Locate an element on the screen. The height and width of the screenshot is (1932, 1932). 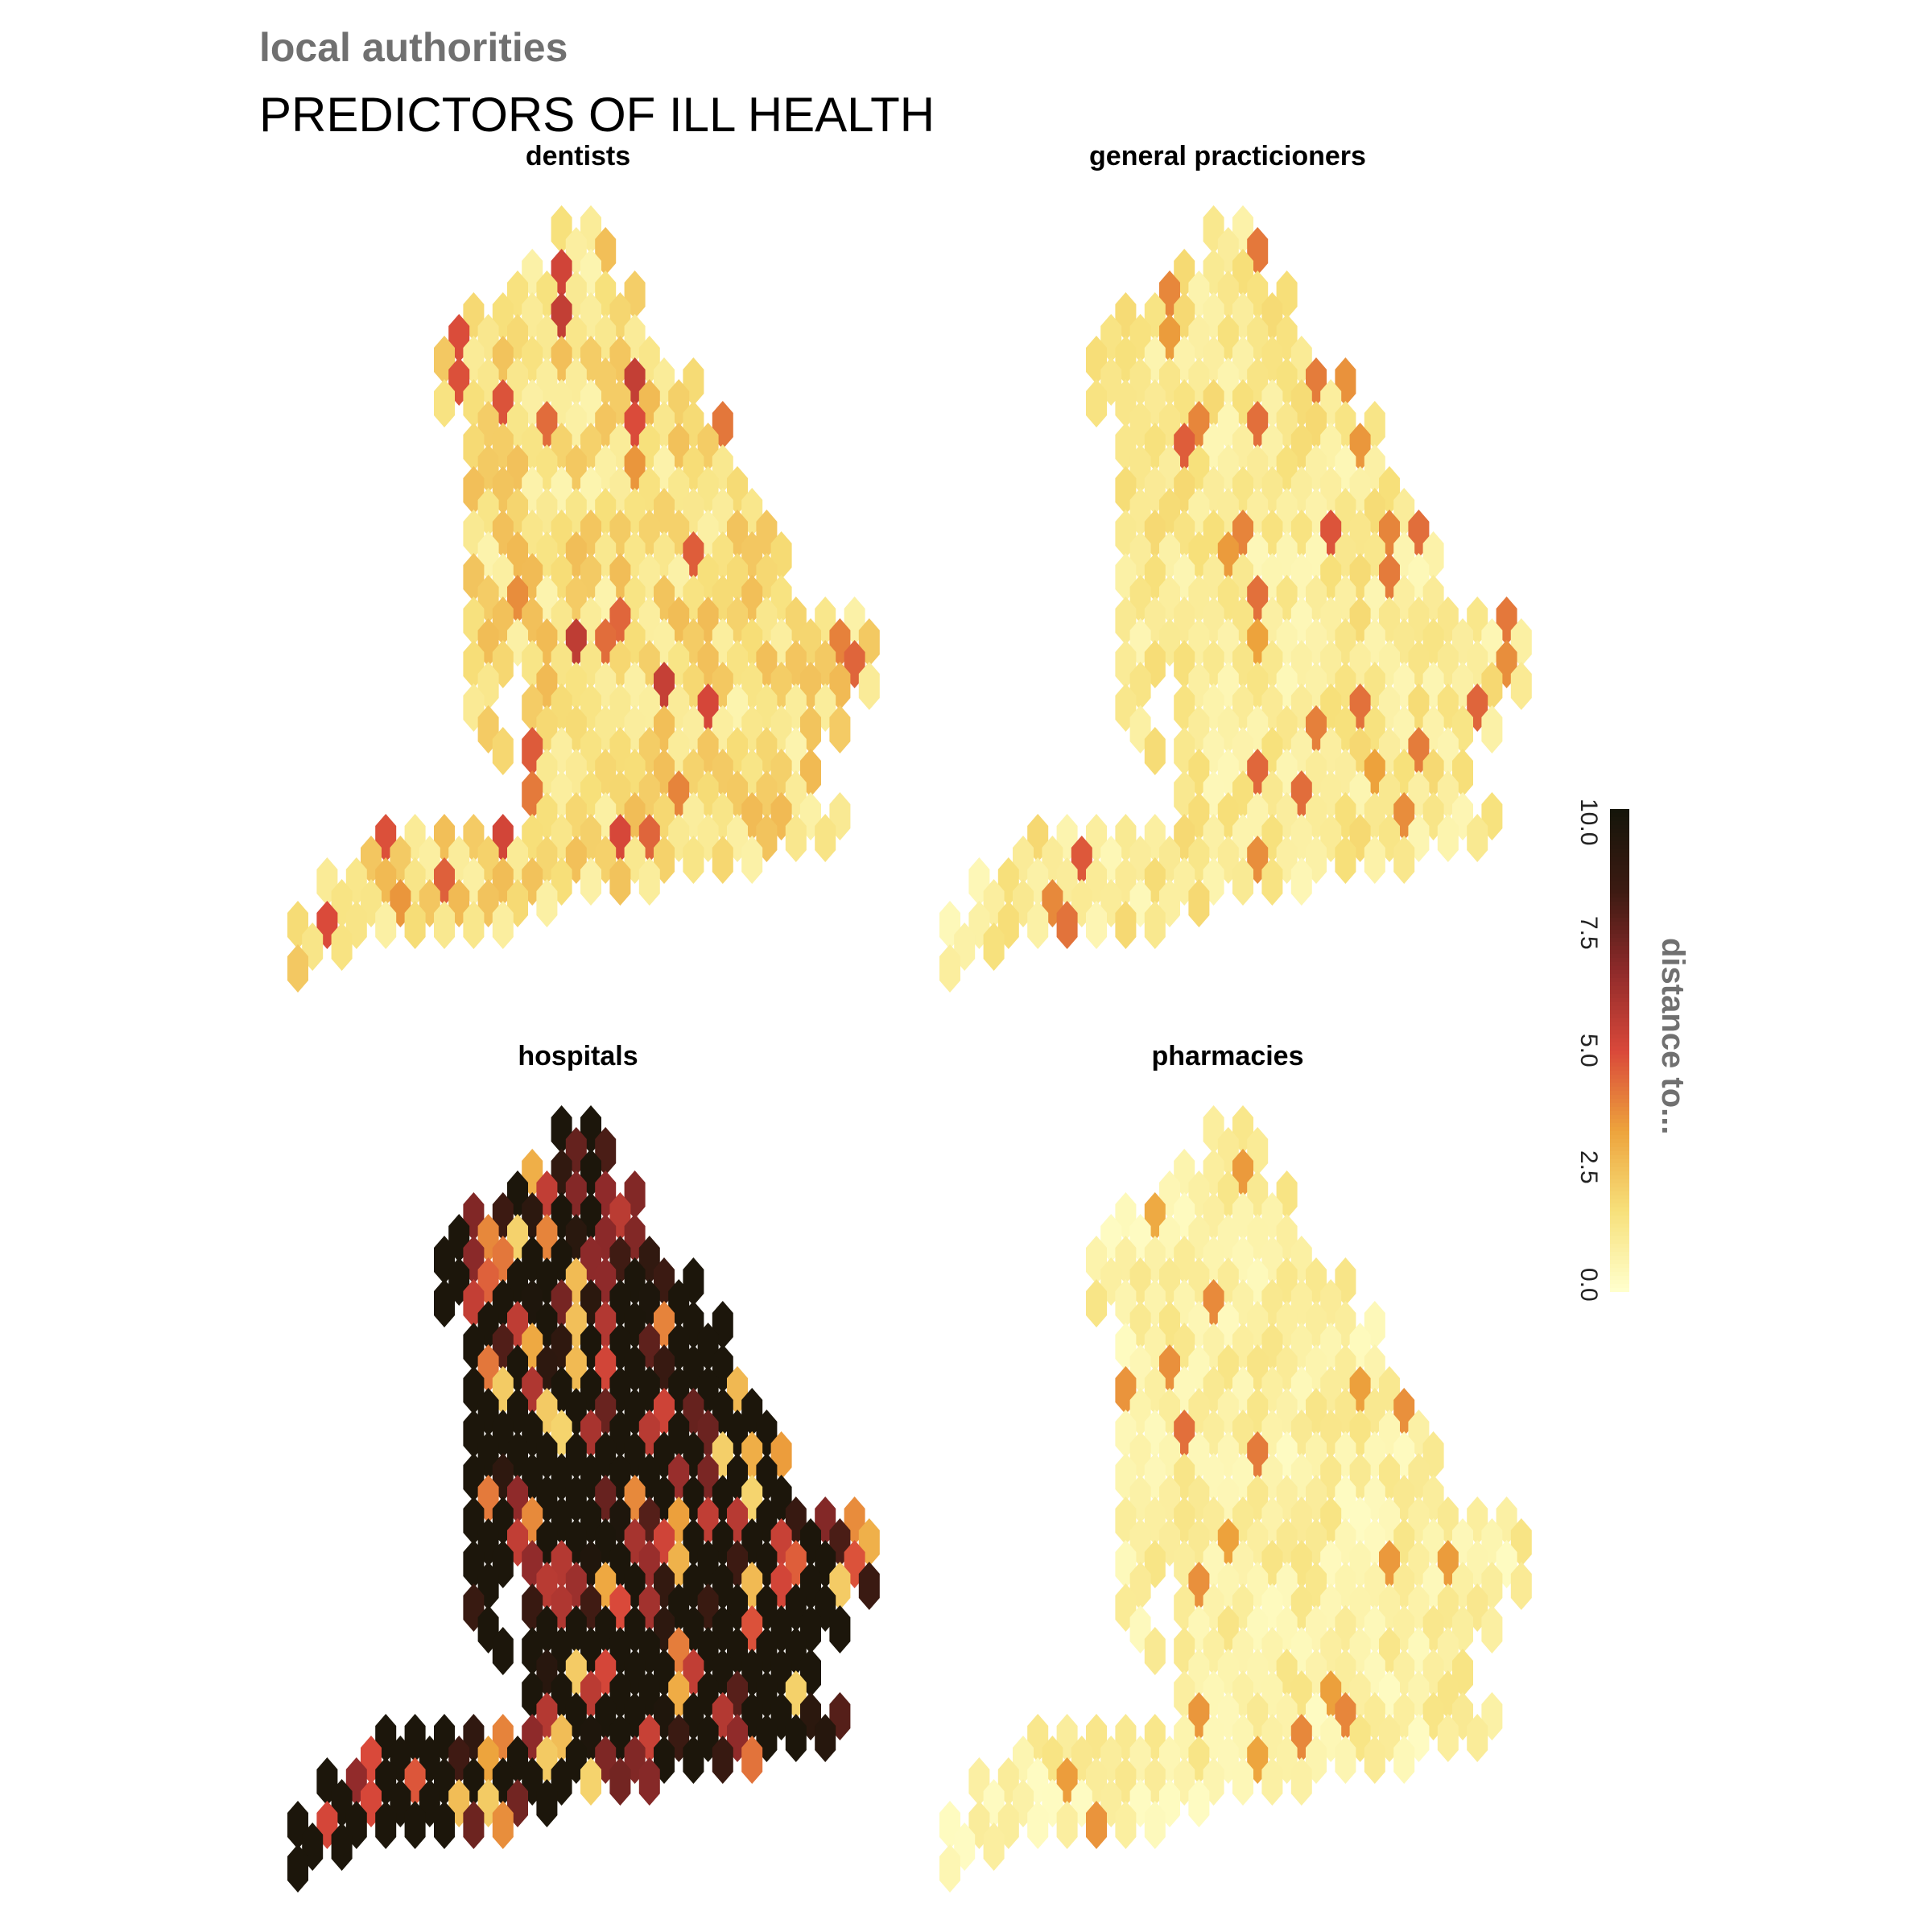
panel-title-pharmacies: pharmacies is located at coordinates (1227, 1056).